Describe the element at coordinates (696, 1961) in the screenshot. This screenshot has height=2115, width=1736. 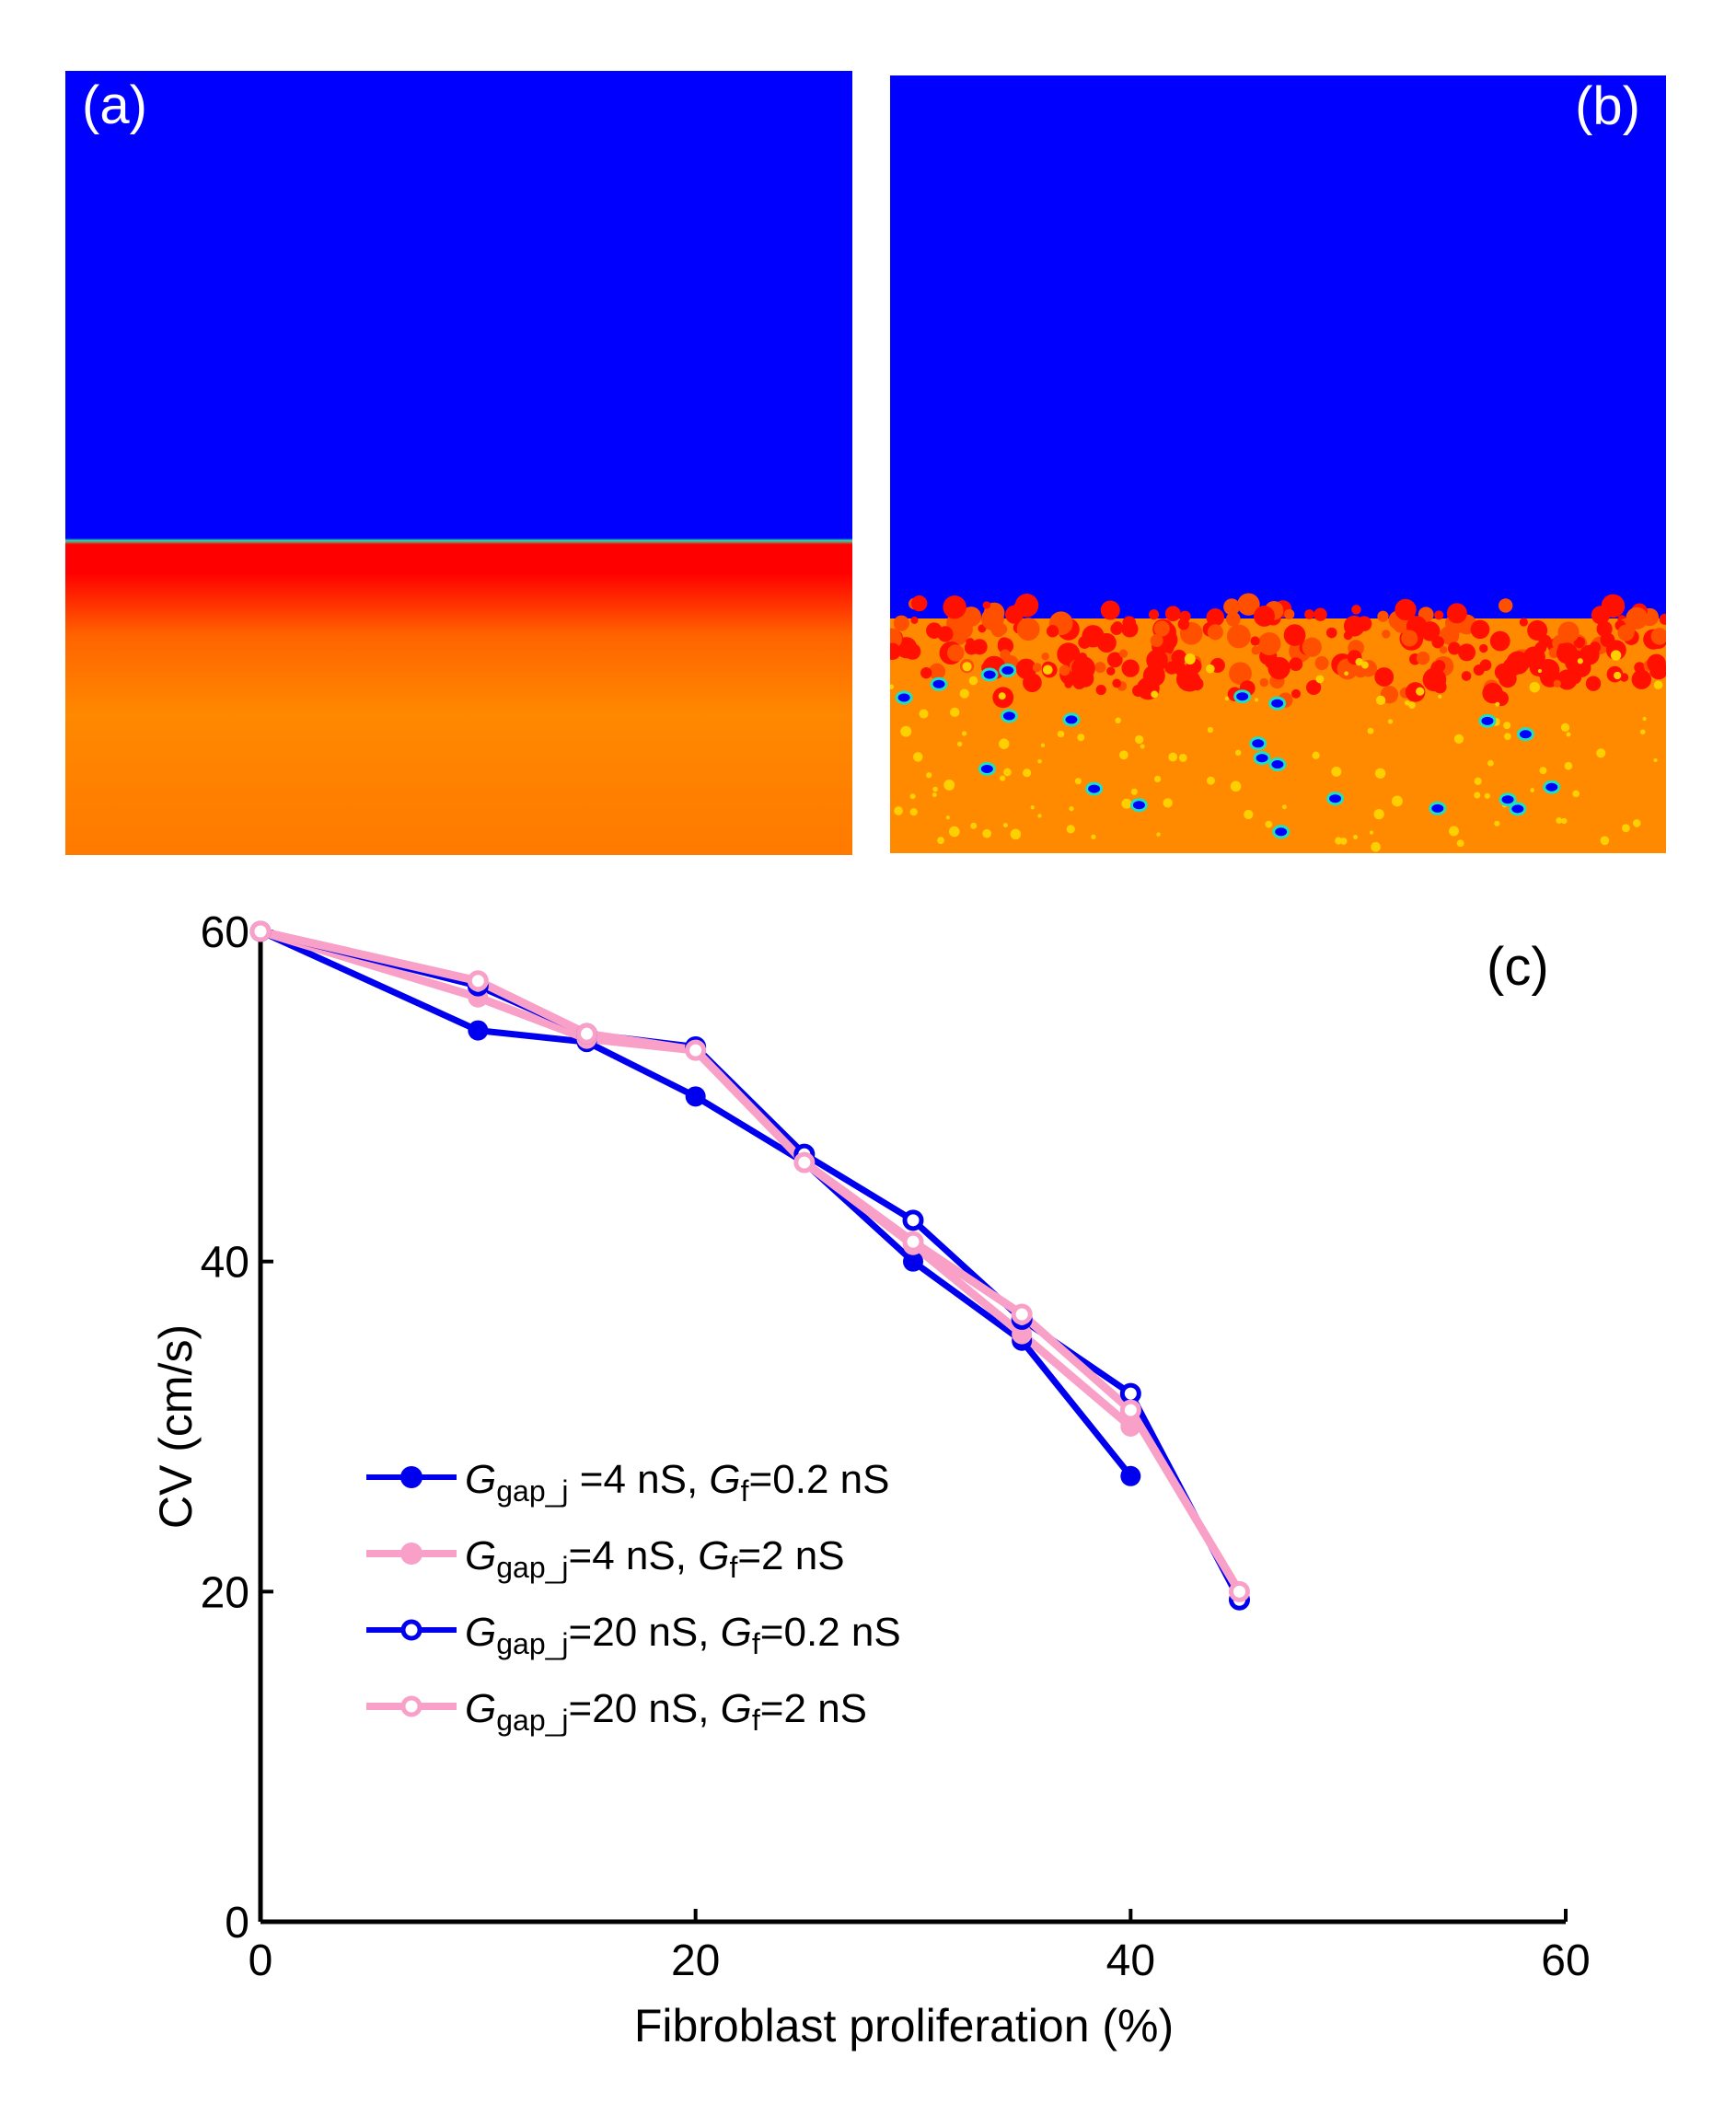
I see `x-tick-label: 20` at that location.